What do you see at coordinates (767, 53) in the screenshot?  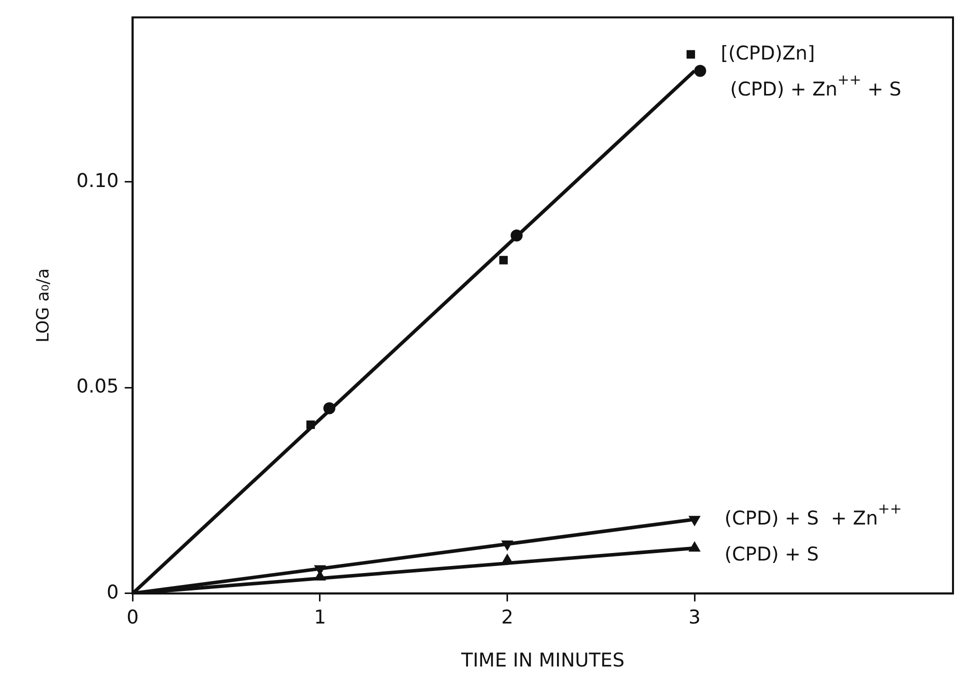 I see `series-label: [(CPD)Zn]` at bounding box center [767, 53].